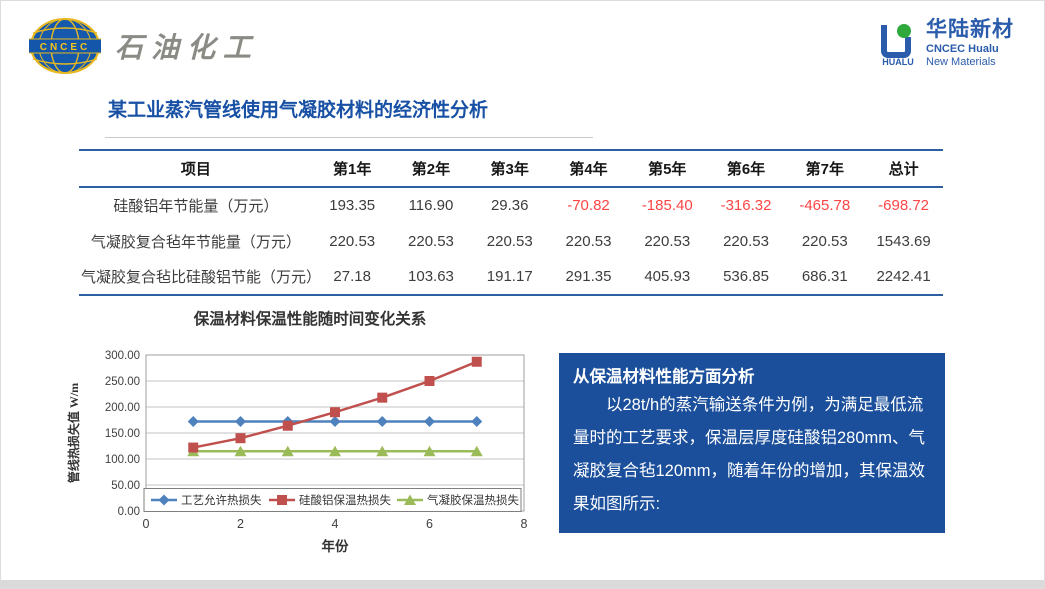  What do you see at coordinates (122, 356) in the screenshot?
I see `svg-text: 300.00` at bounding box center [122, 356].